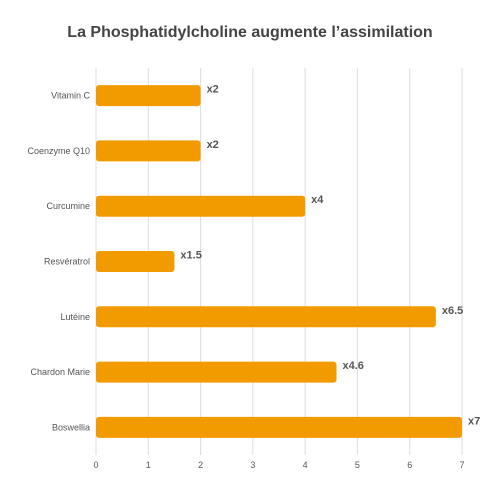 Image resolution: width=500 pixels, height=500 pixels. Describe the element at coordinates (71, 427) in the screenshot. I see `category-label: Boswellia` at that location.